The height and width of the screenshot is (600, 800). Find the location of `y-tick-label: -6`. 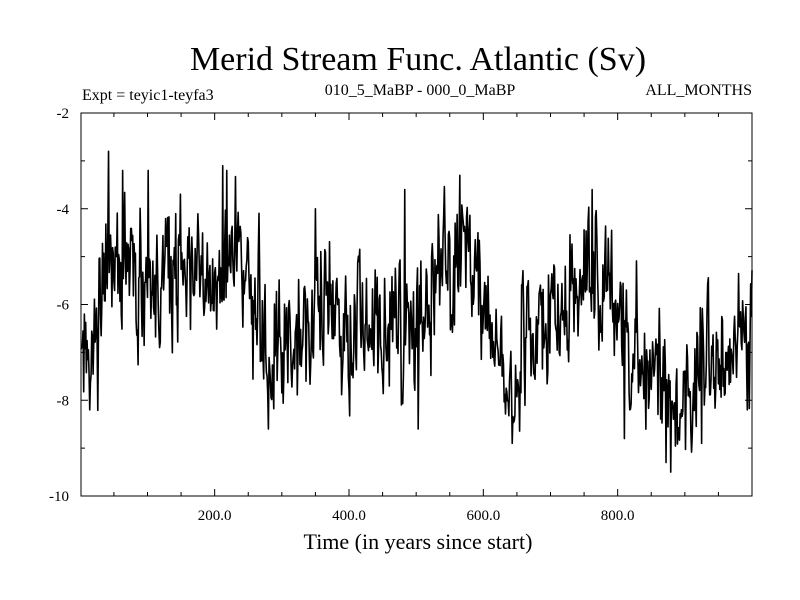

y-tick-label: -6 is located at coordinates (63, 306).